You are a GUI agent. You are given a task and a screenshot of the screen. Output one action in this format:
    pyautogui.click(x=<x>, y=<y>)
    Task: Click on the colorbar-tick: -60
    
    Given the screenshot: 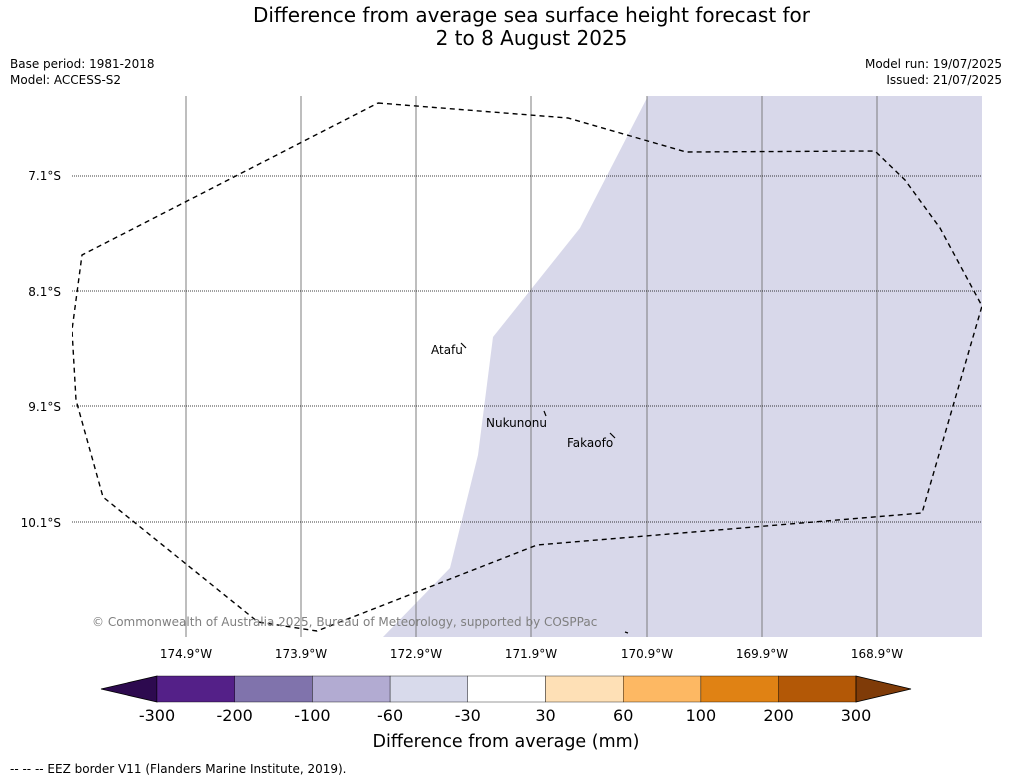 What is the action you would take?
    pyautogui.click(x=390, y=715)
    